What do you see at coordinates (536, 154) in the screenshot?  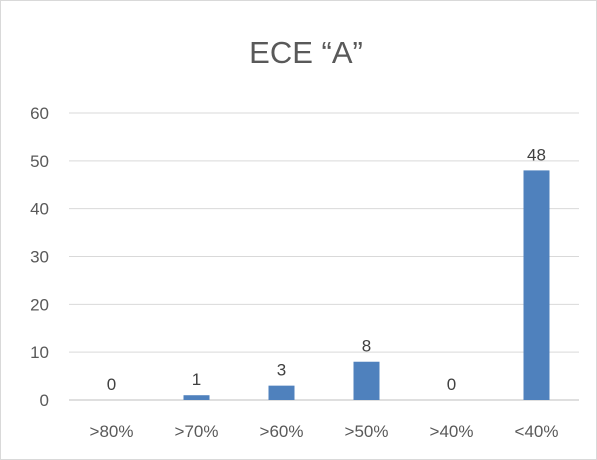 I see `data-label-6: 48` at bounding box center [536, 154].